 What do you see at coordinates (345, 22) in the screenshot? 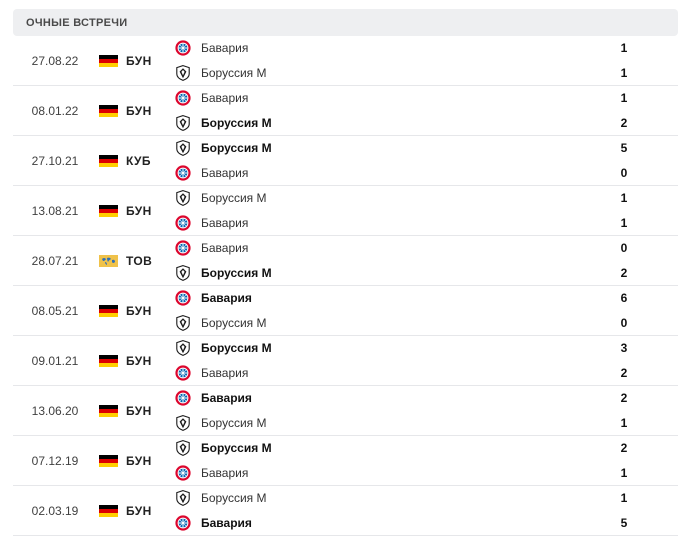
I see `section-header: ОЧНЫЕ ВСТРЕЧИ` at bounding box center [345, 22].